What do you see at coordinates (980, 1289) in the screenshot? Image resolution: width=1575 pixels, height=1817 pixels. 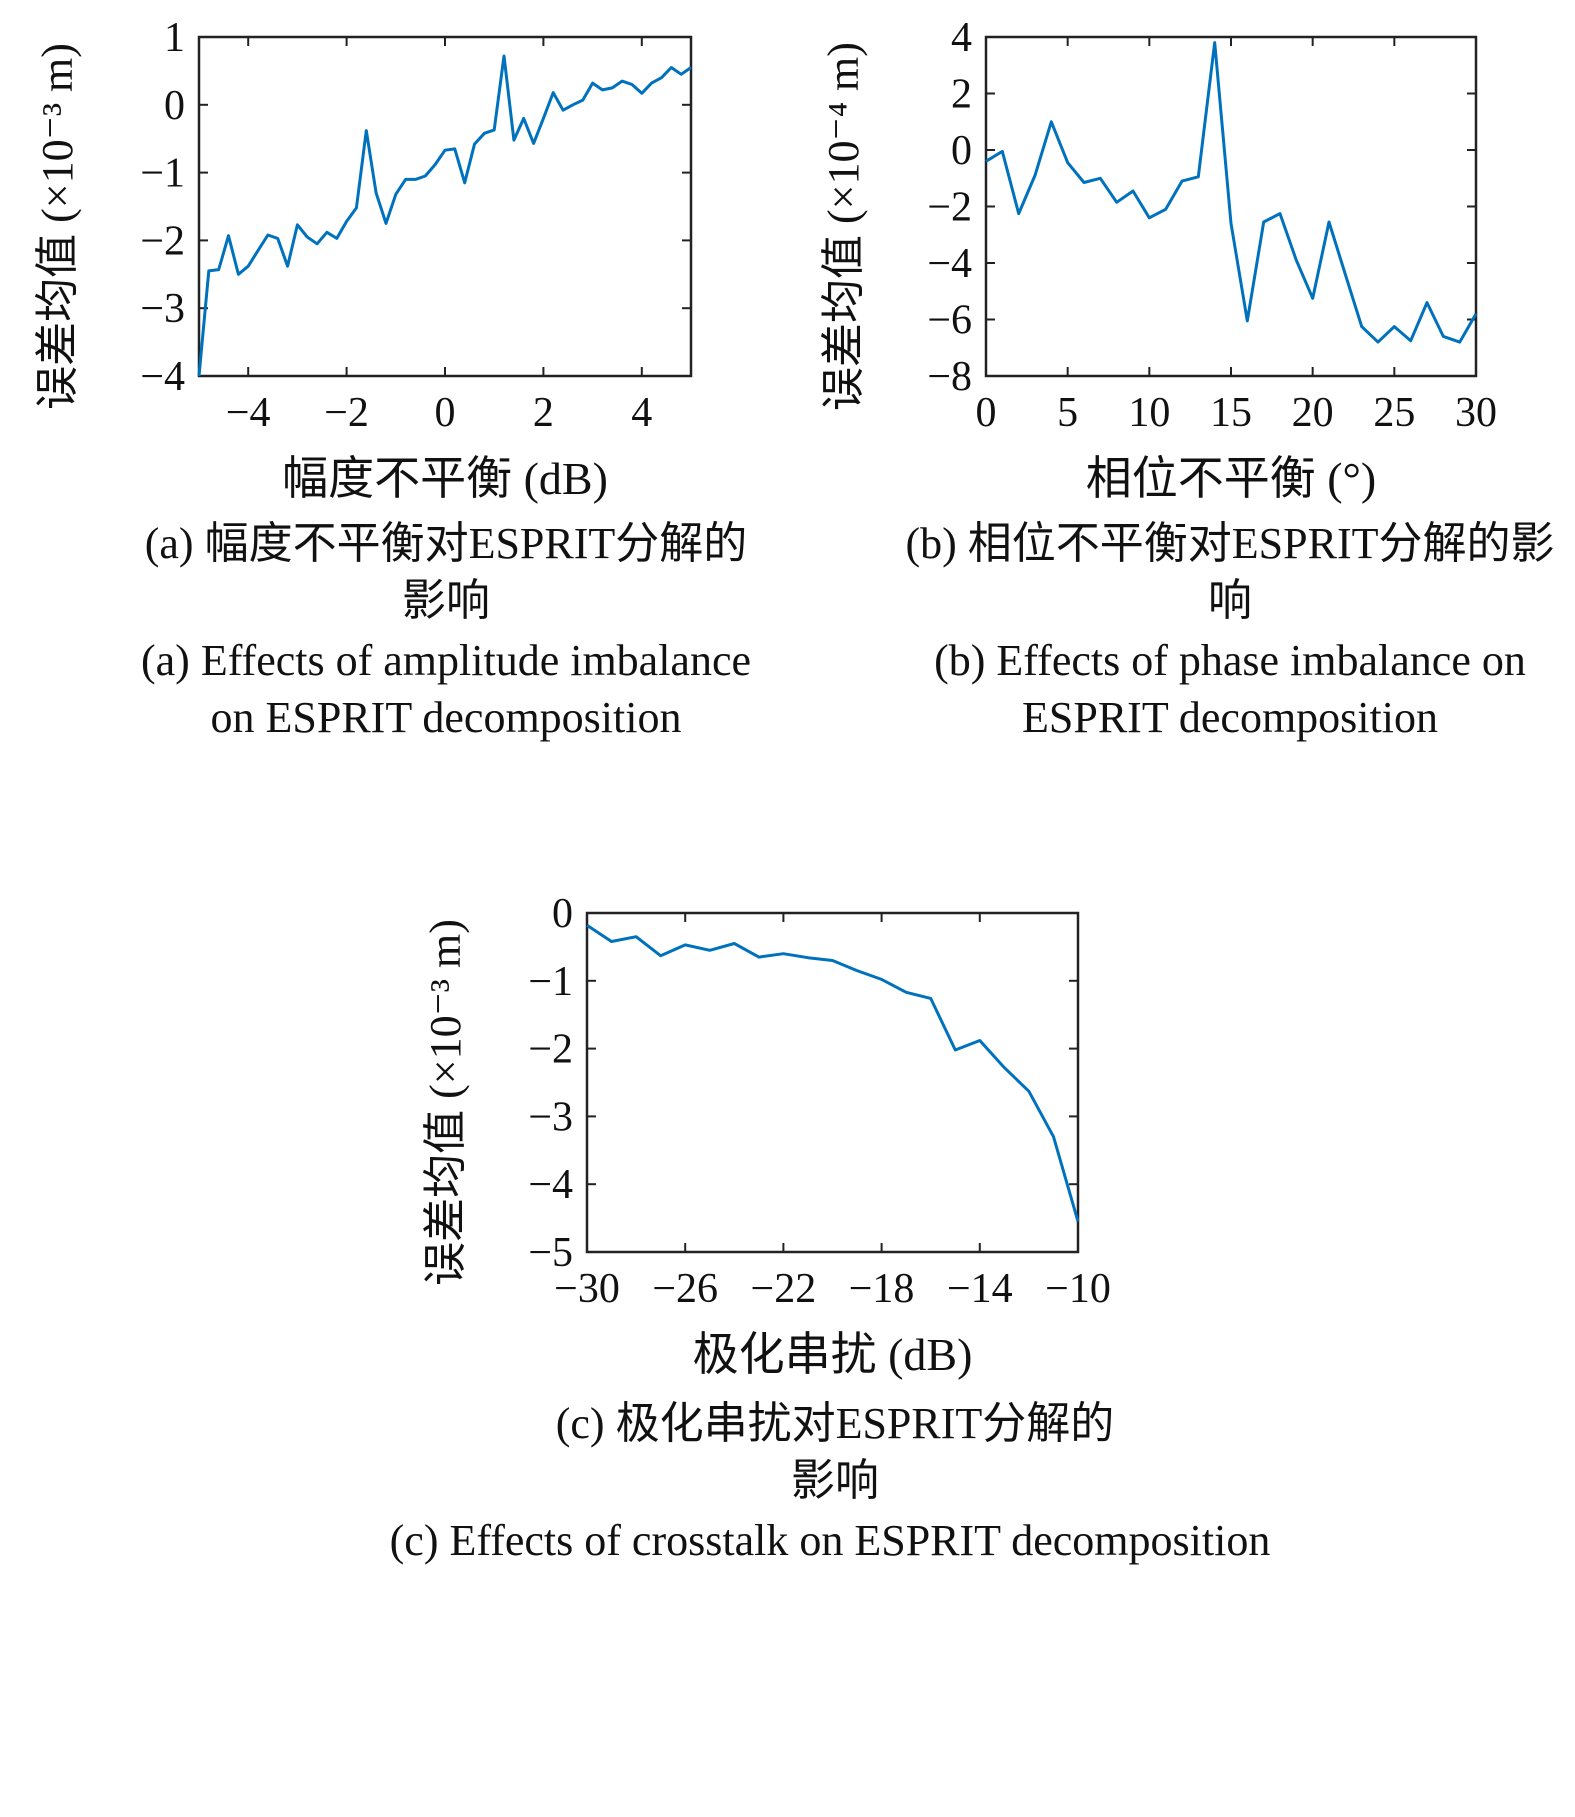 I see `x-tick-label: −14` at bounding box center [980, 1289].